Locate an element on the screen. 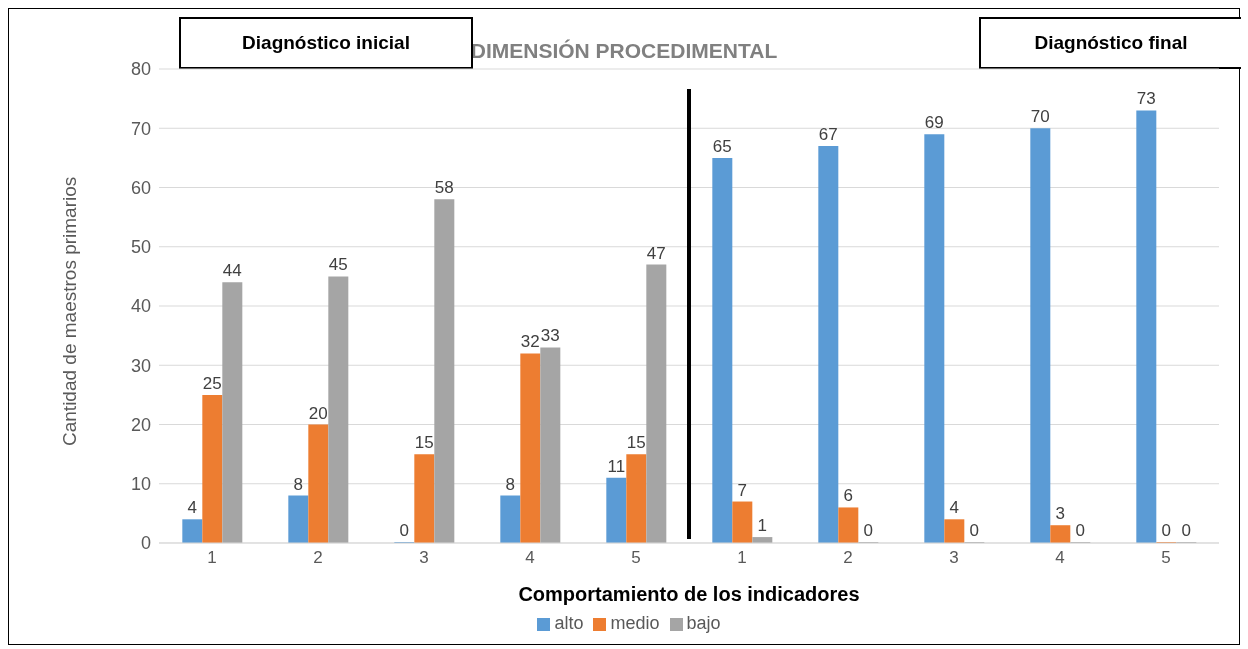 The height and width of the screenshot is (649, 1248). x-axis-title: Comportamiento de los indicadores is located at coordinates (689, 594).